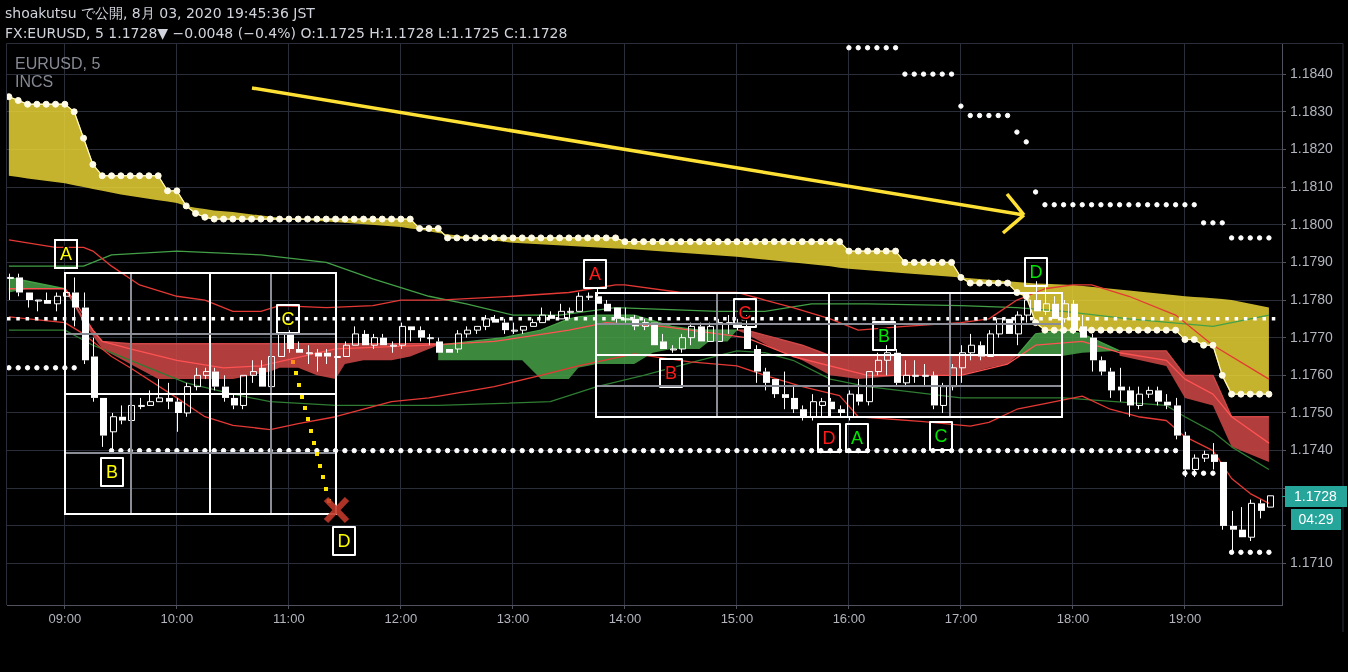 This screenshot has height=672, width=1348. What do you see at coordinates (1312, 411) in the screenshot?
I see `y-tick-label: 1.1750` at bounding box center [1312, 411].